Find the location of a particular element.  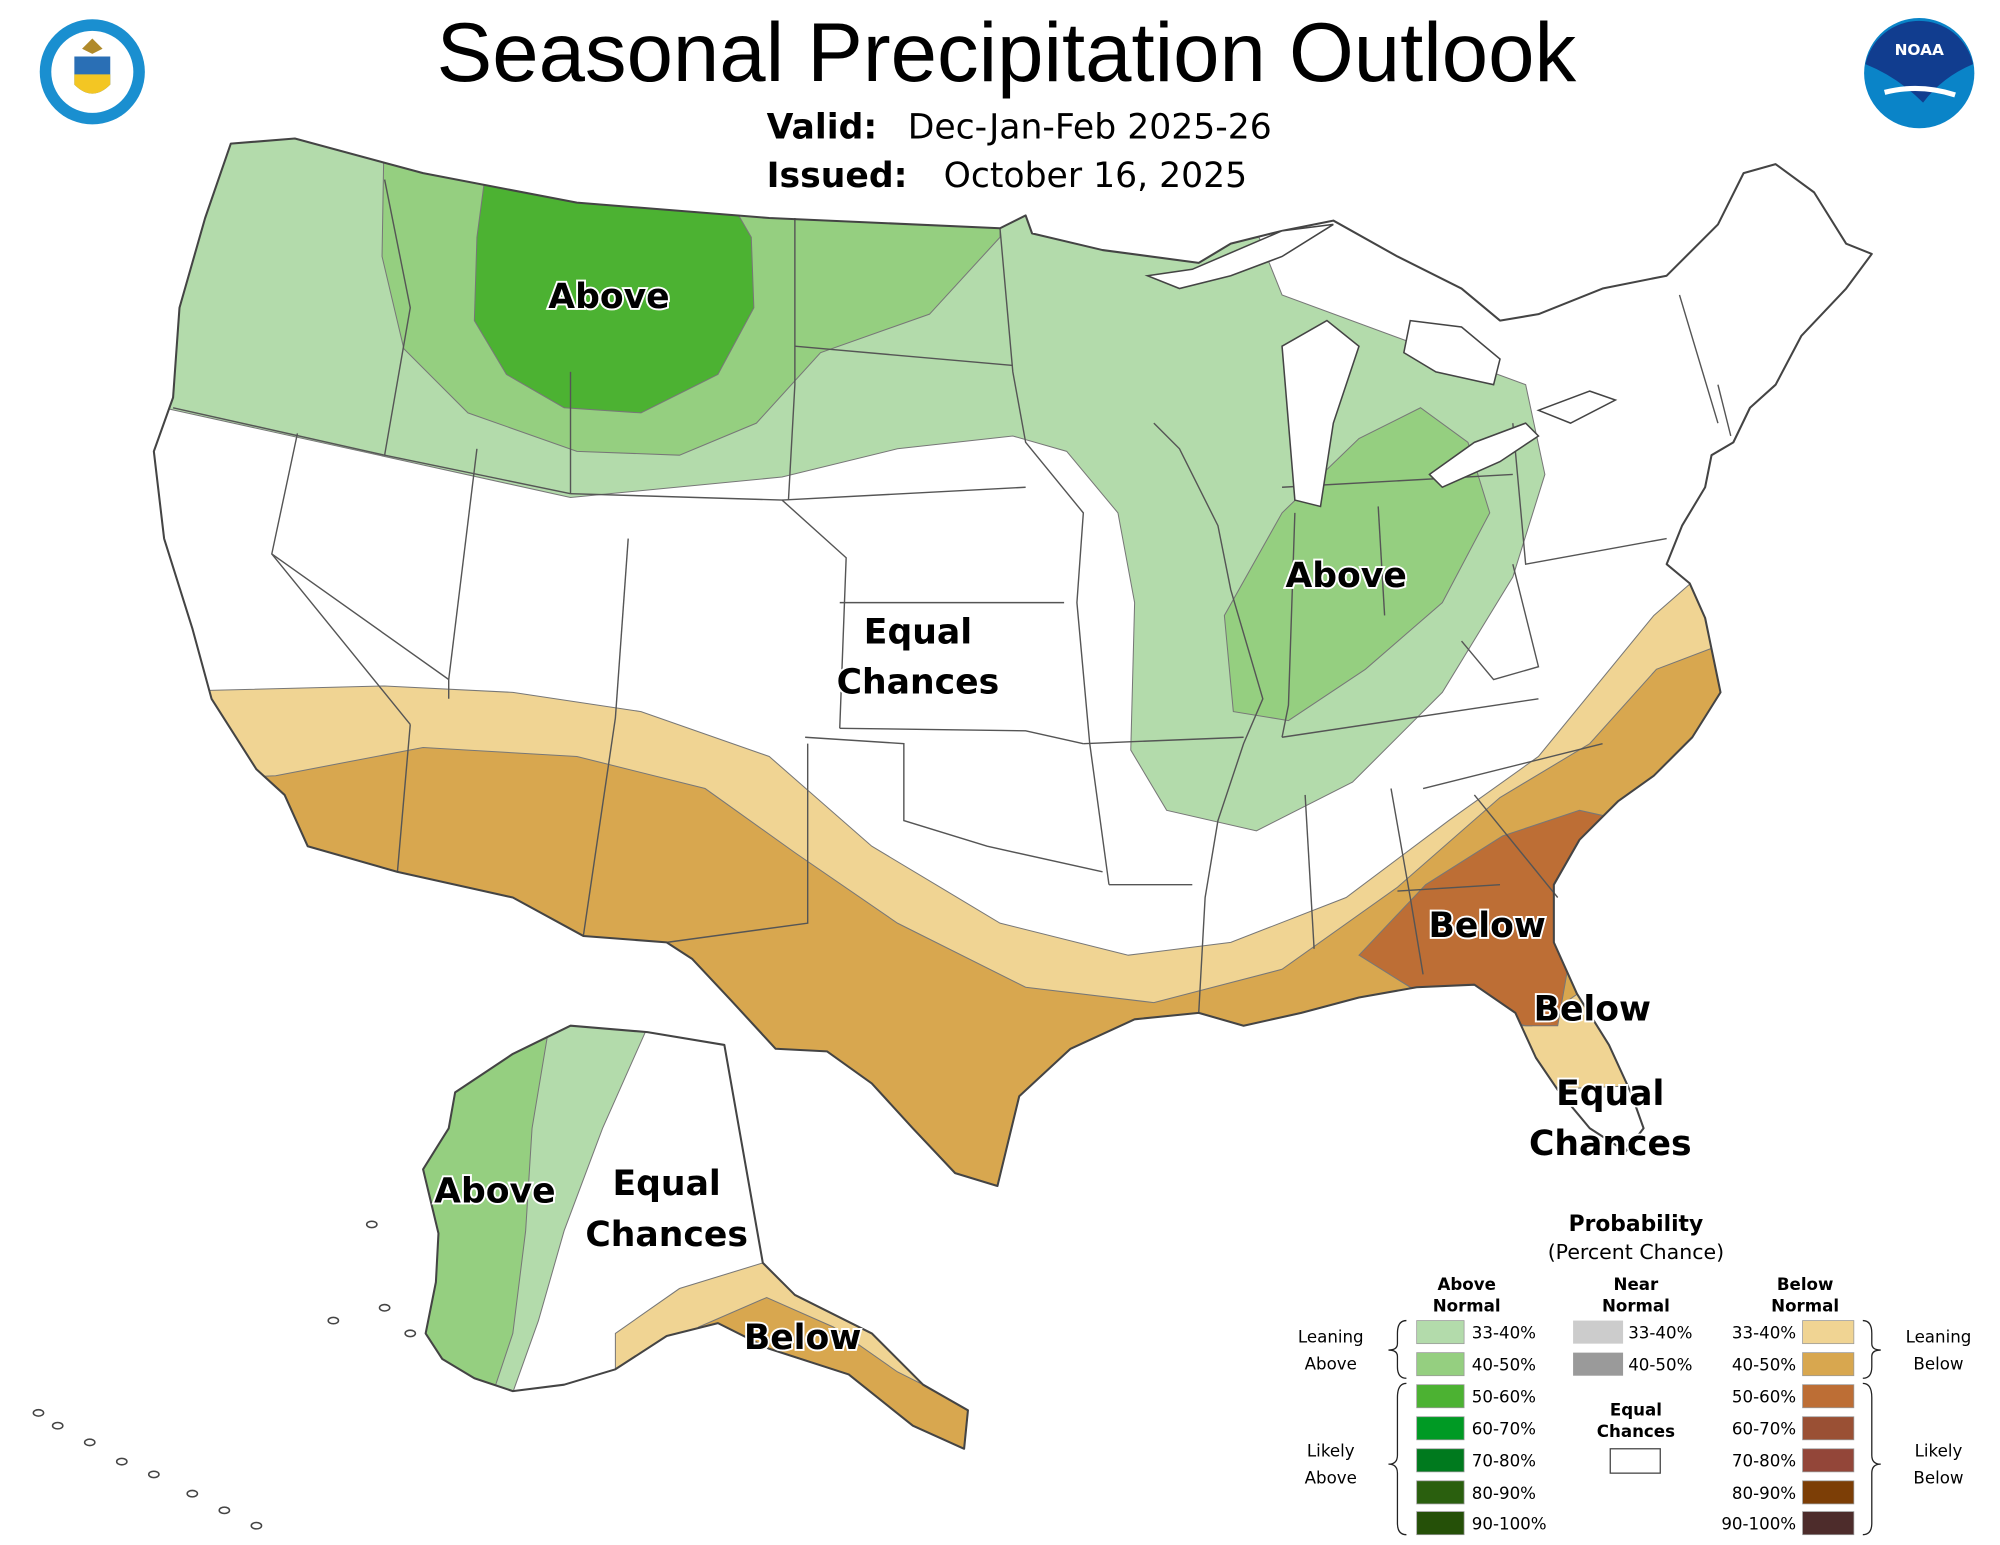

label-equal-florida-2: Chances is located at coordinates (1610, 1144).